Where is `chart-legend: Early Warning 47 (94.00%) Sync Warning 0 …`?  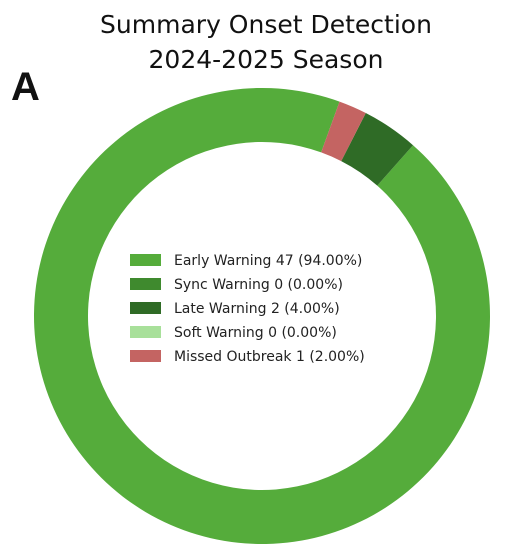
chart-legend: Early Warning 47 (94.00%) Sync Warning 0 … is located at coordinates (247, 309).